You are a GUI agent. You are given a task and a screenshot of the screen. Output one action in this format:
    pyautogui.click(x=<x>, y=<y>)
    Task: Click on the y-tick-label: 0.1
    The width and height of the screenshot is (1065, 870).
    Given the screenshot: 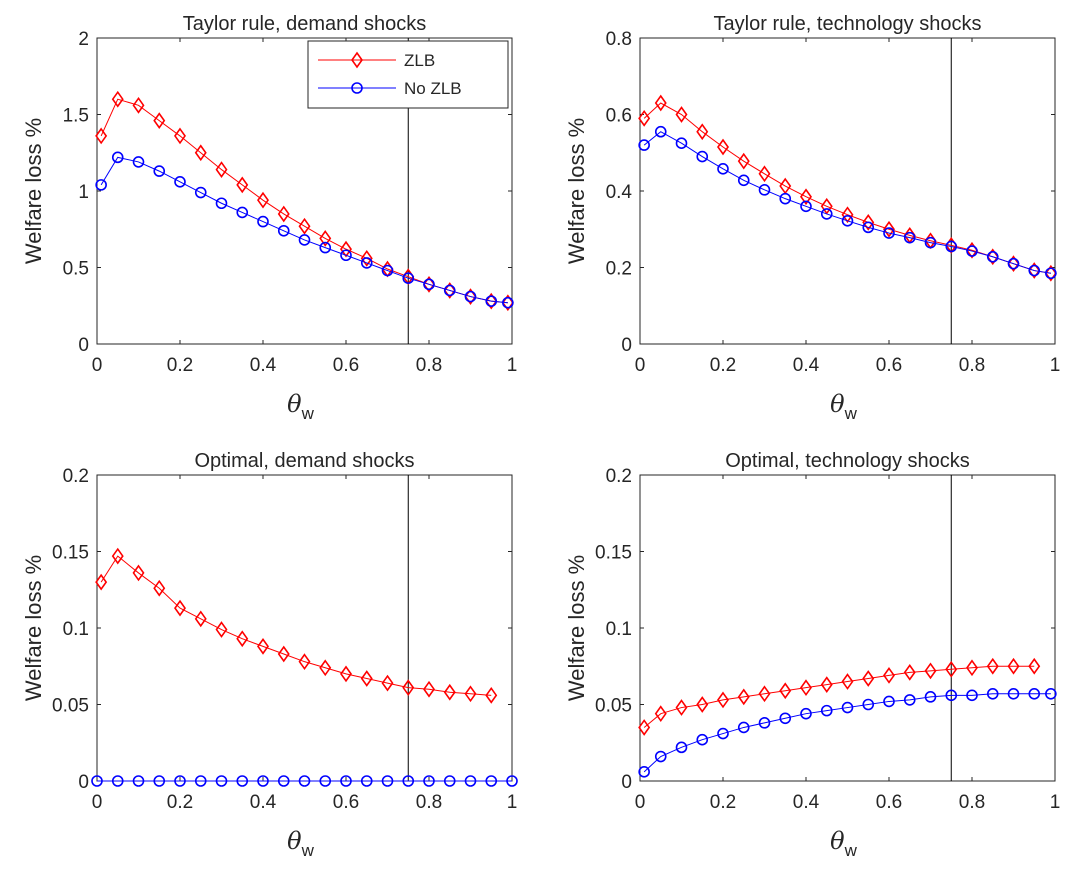 What is the action you would take?
    pyautogui.click(x=619, y=629)
    